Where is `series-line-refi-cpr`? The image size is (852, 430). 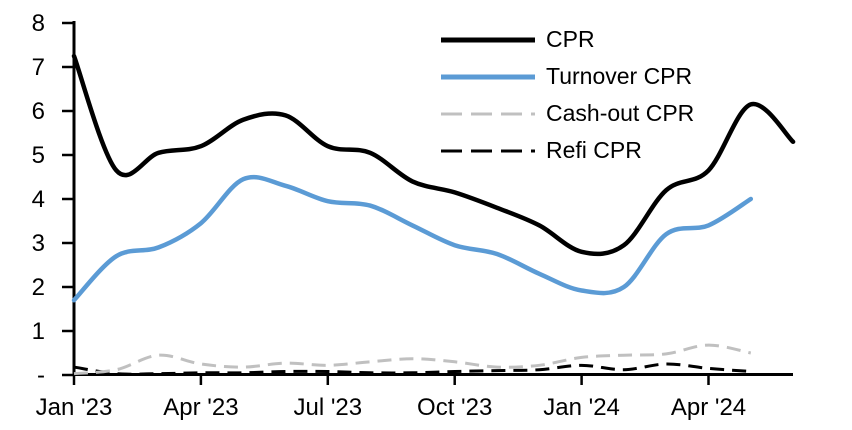 series-line-refi-cpr is located at coordinates (412, 369).